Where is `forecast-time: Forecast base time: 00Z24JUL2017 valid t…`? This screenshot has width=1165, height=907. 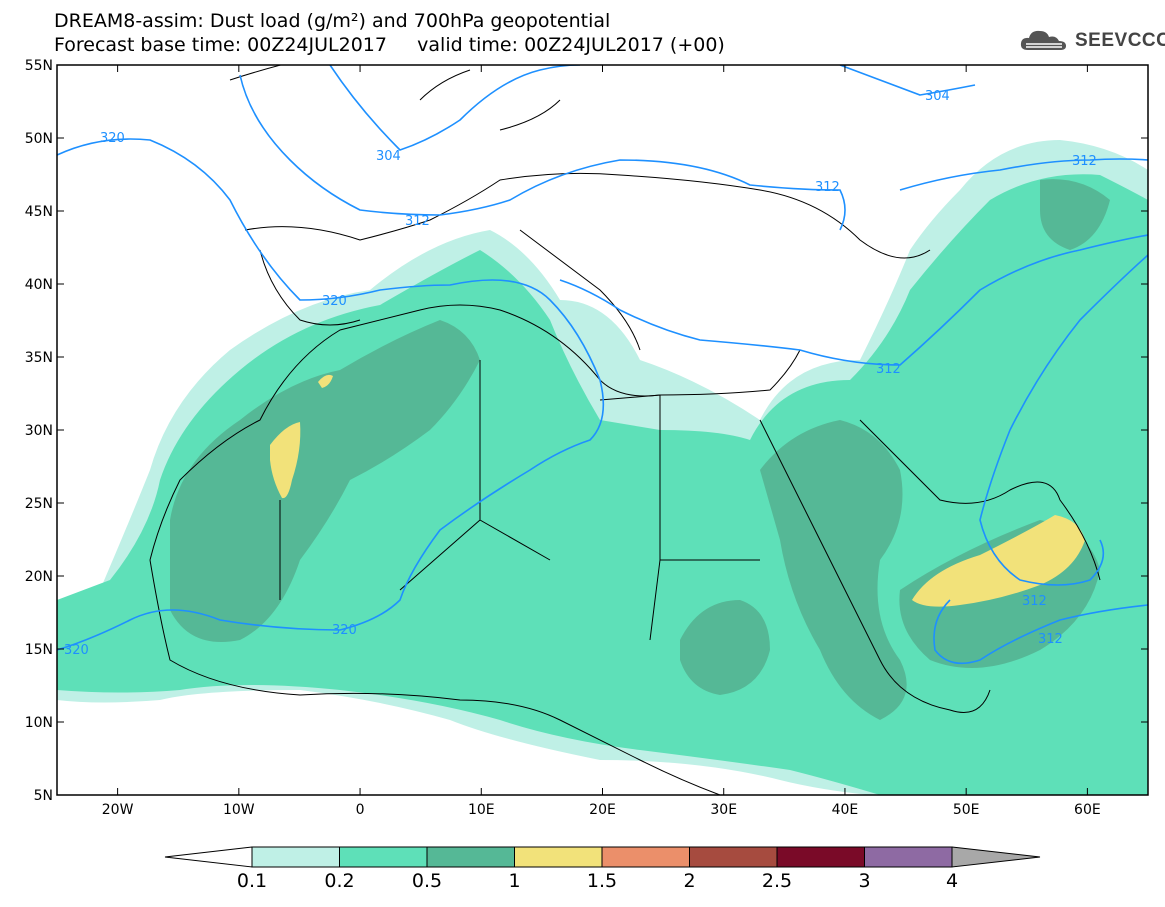
forecast-time: Forecast base time: 00Z24JUL2017 valid t… is located at coordinates (389, 45).